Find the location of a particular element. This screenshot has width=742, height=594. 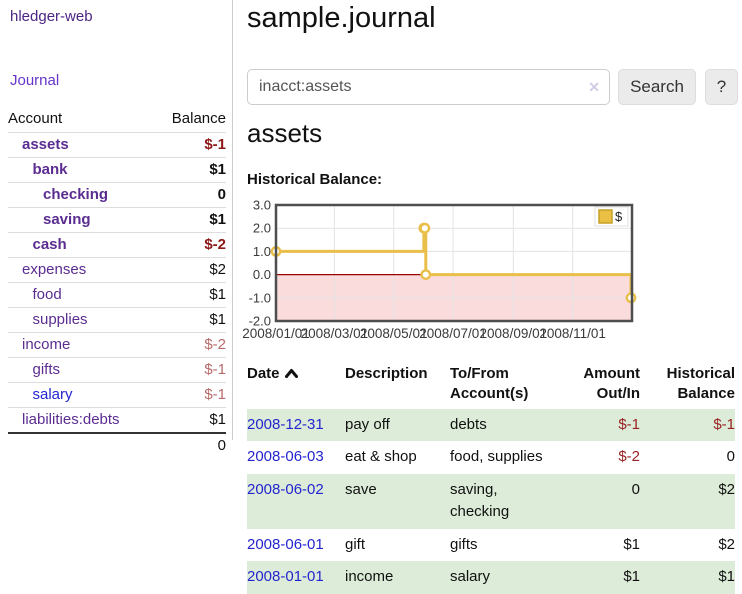

register-row: 2008-01-01 income salary $1 $1 is located at coordinates (491, 577).